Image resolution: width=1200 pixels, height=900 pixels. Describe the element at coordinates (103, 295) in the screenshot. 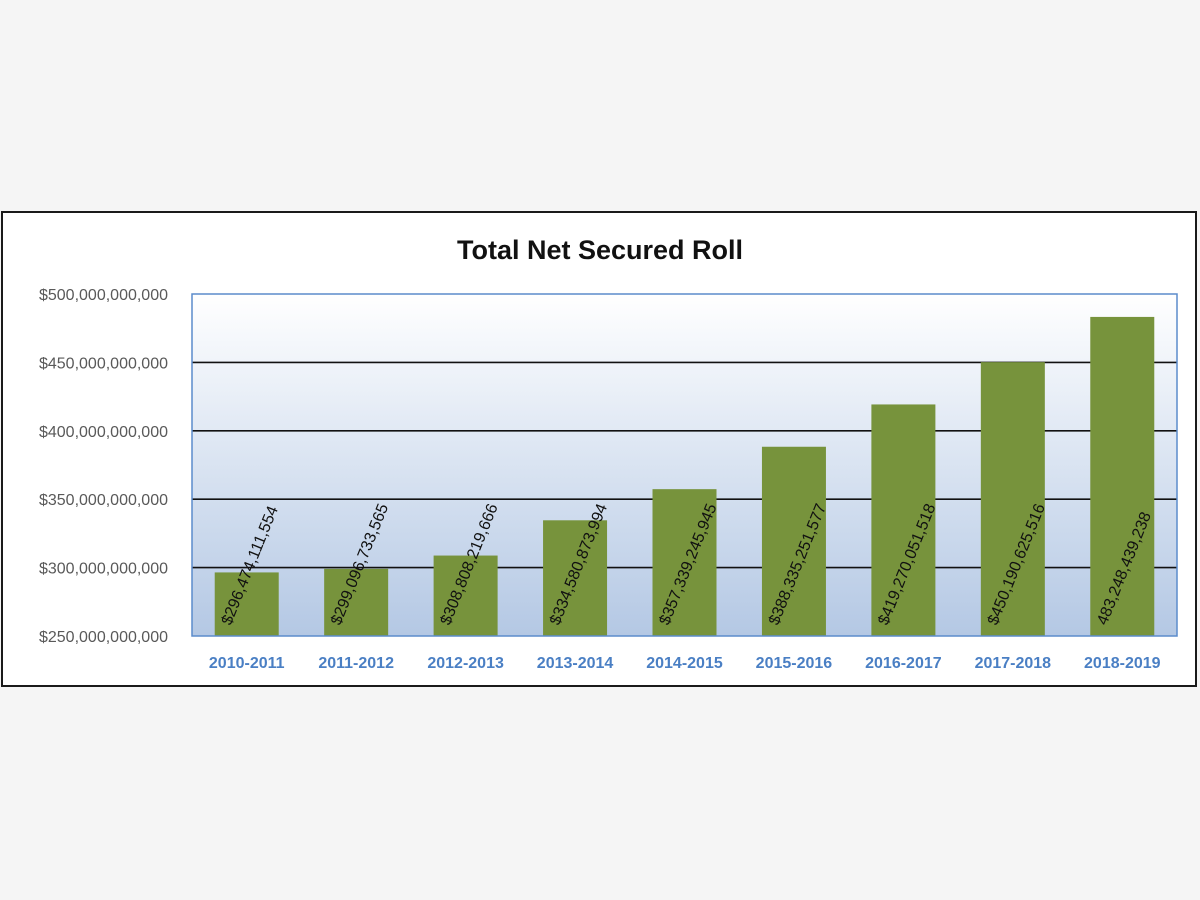

I see `y-tick-label: $500,000,000,000` at that location.